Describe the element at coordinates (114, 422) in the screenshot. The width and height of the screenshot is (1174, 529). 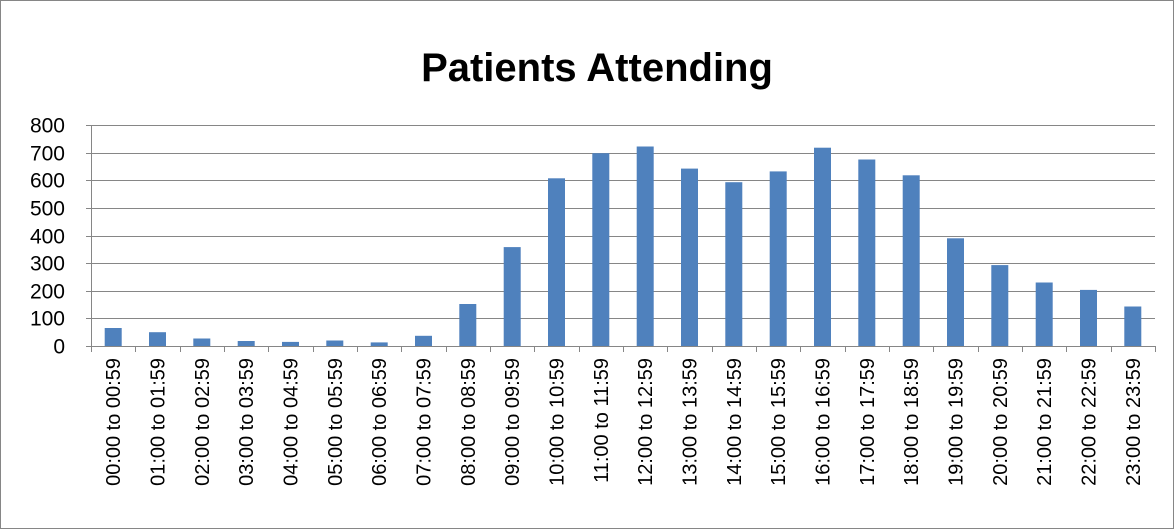
I see `x-tick-label: 00:00 to 00:59` at that location.